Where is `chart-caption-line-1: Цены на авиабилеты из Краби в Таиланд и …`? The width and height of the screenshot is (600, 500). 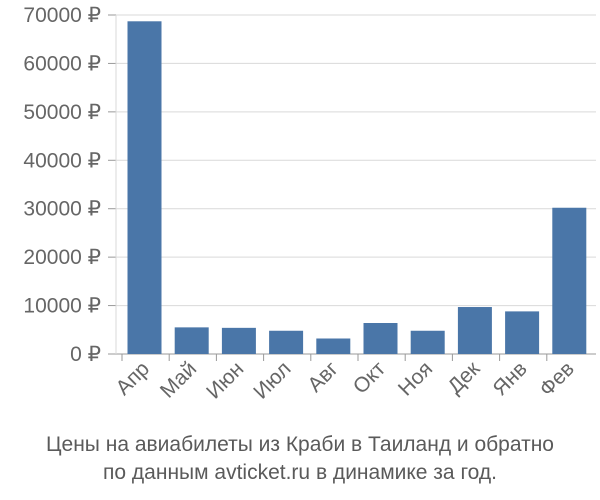 chart-caption-line-1: Цены на авиабилеты из Краби в Таиланд и … is located at coordinates (300, 444).